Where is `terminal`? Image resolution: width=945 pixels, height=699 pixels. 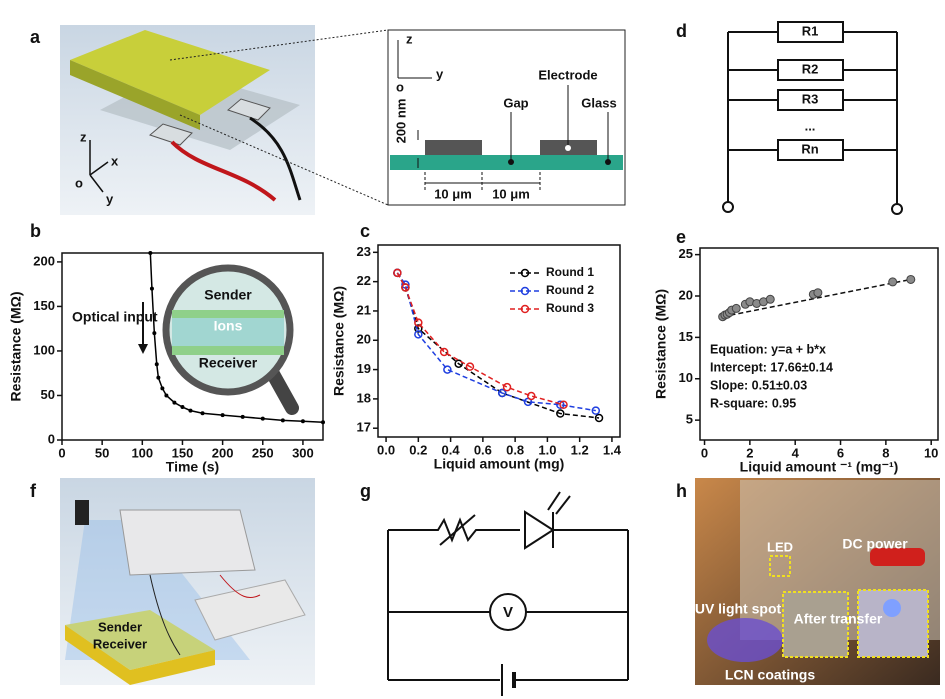
terminal is located at coordinates (897, 209).